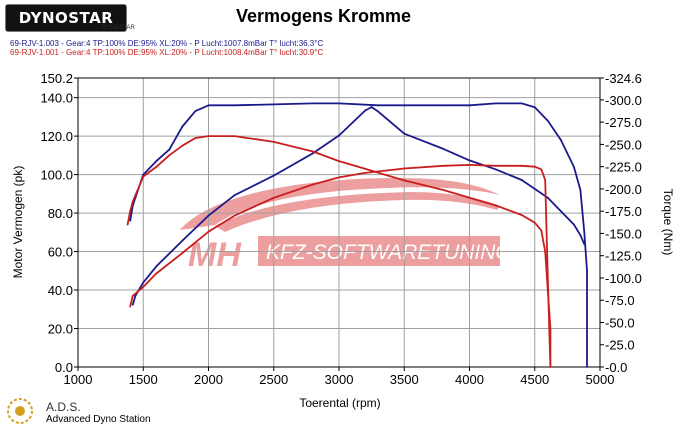 This screenshot has height=428, width=685. What do you see at coordinates (60, 213) in the screenshot?
I see `y-left-tick-label: 80.0` at bounding box center [60, 213].